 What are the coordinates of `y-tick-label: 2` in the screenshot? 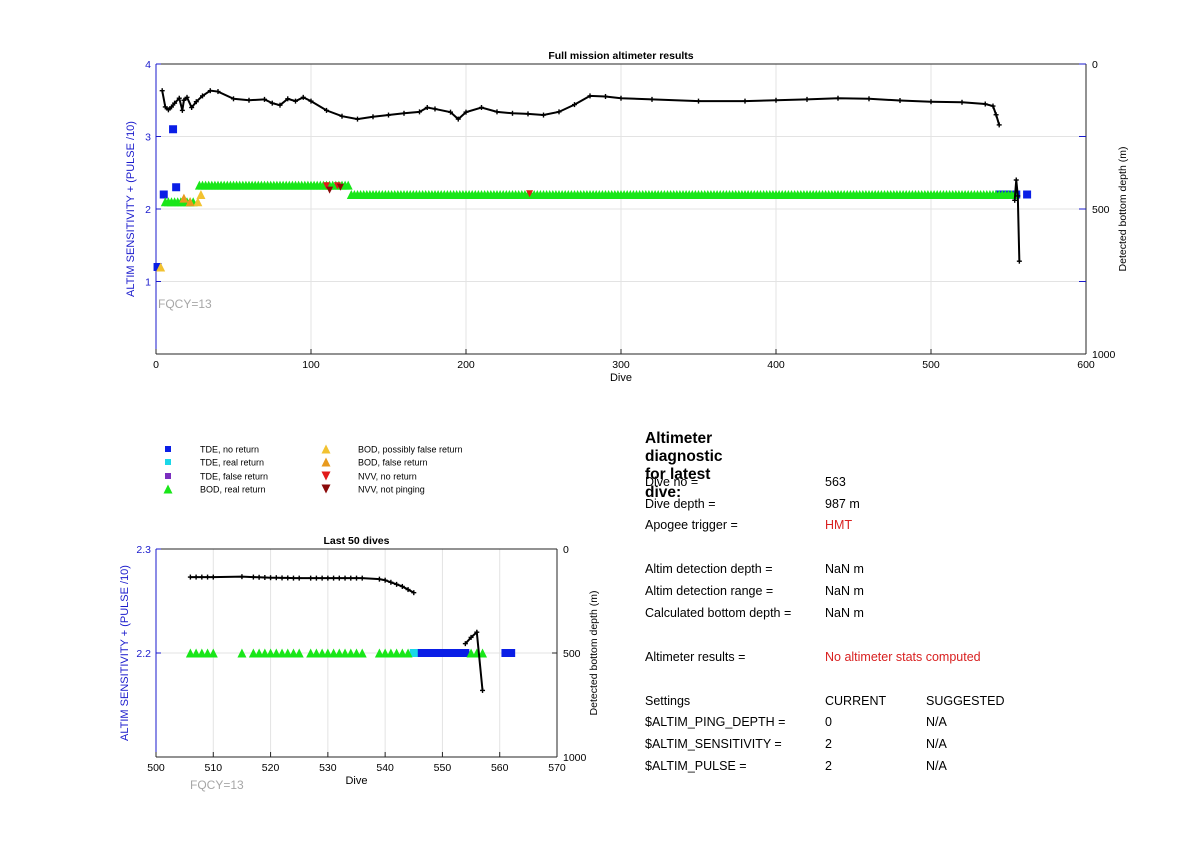 It's located at (148, 210).